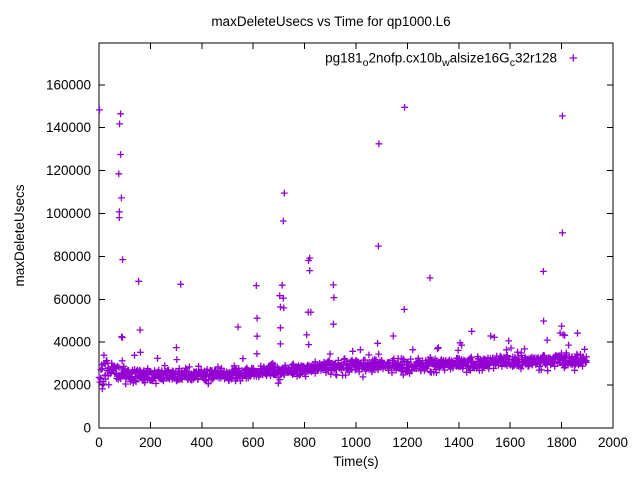 Image resolution: width=640 pixels, height=480 pixels. Describe the element at coordinates (330, 21) in the screenshot. I see `chart-title: maxDeleteUsecs vs Time for qp1000.L6` at that location.